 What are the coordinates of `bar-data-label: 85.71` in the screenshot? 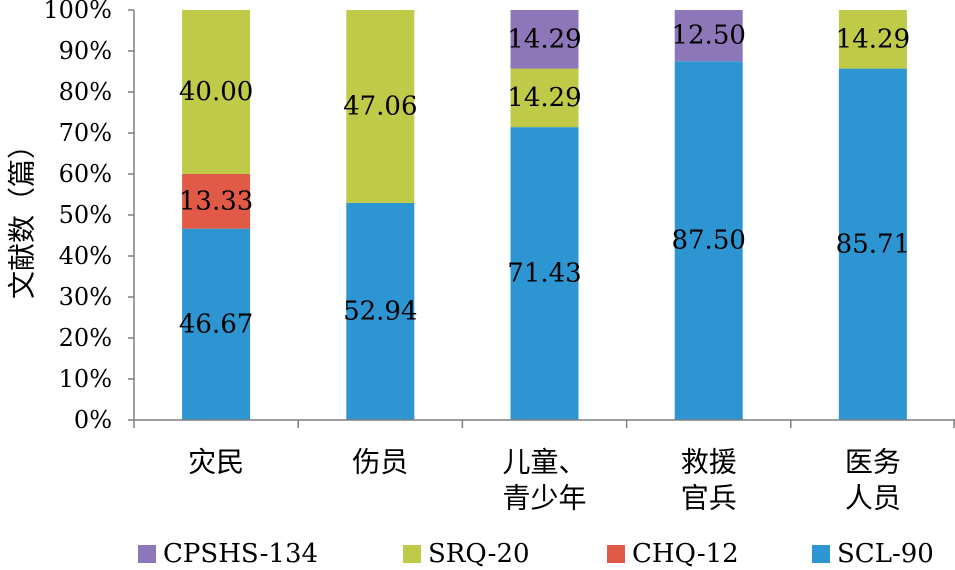 It's located at (873, 244).